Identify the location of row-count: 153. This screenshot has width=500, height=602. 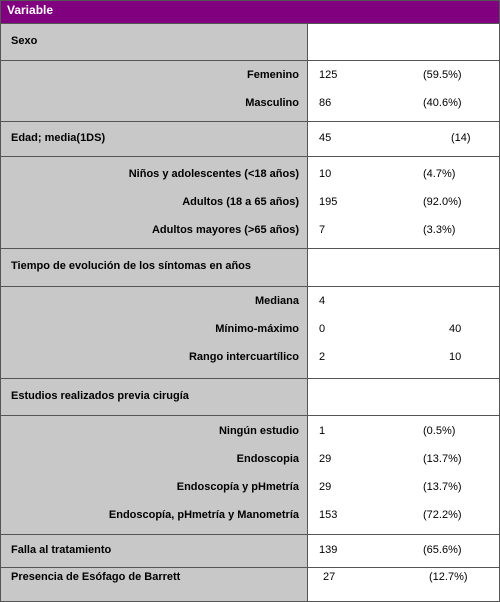
(328, 515).